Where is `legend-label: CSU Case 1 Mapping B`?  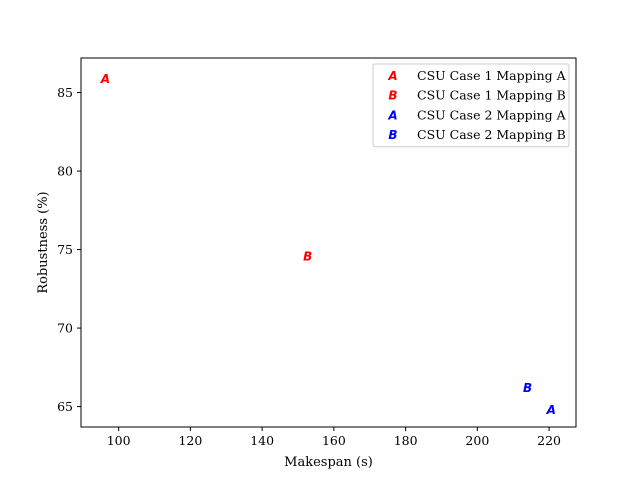 legend-label: CSU Case 1 Mapping B is located at coordinates (491, 95).